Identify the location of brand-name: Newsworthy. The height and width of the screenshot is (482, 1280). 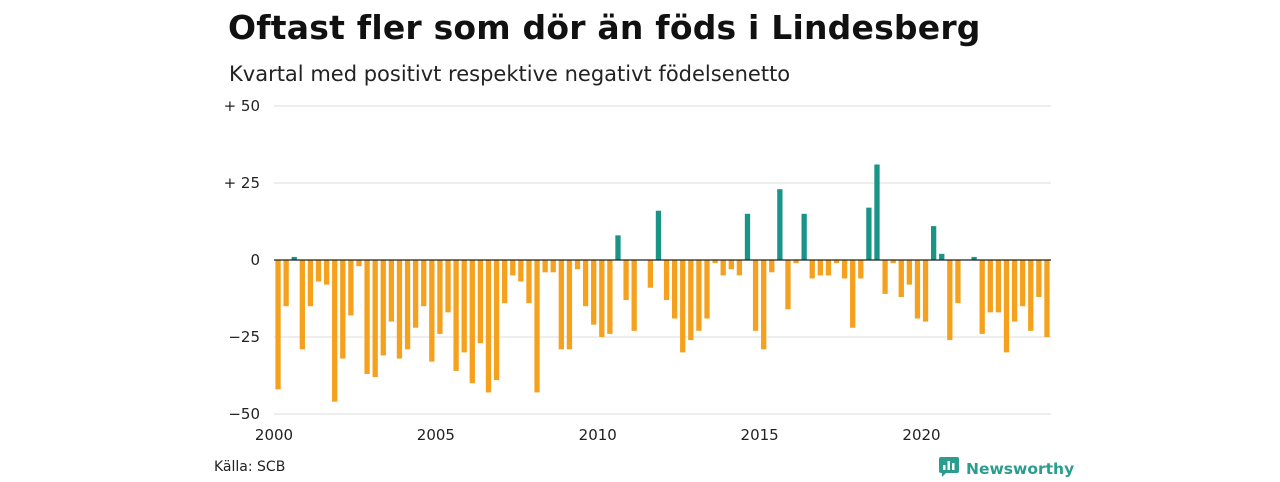
(1020, 469).